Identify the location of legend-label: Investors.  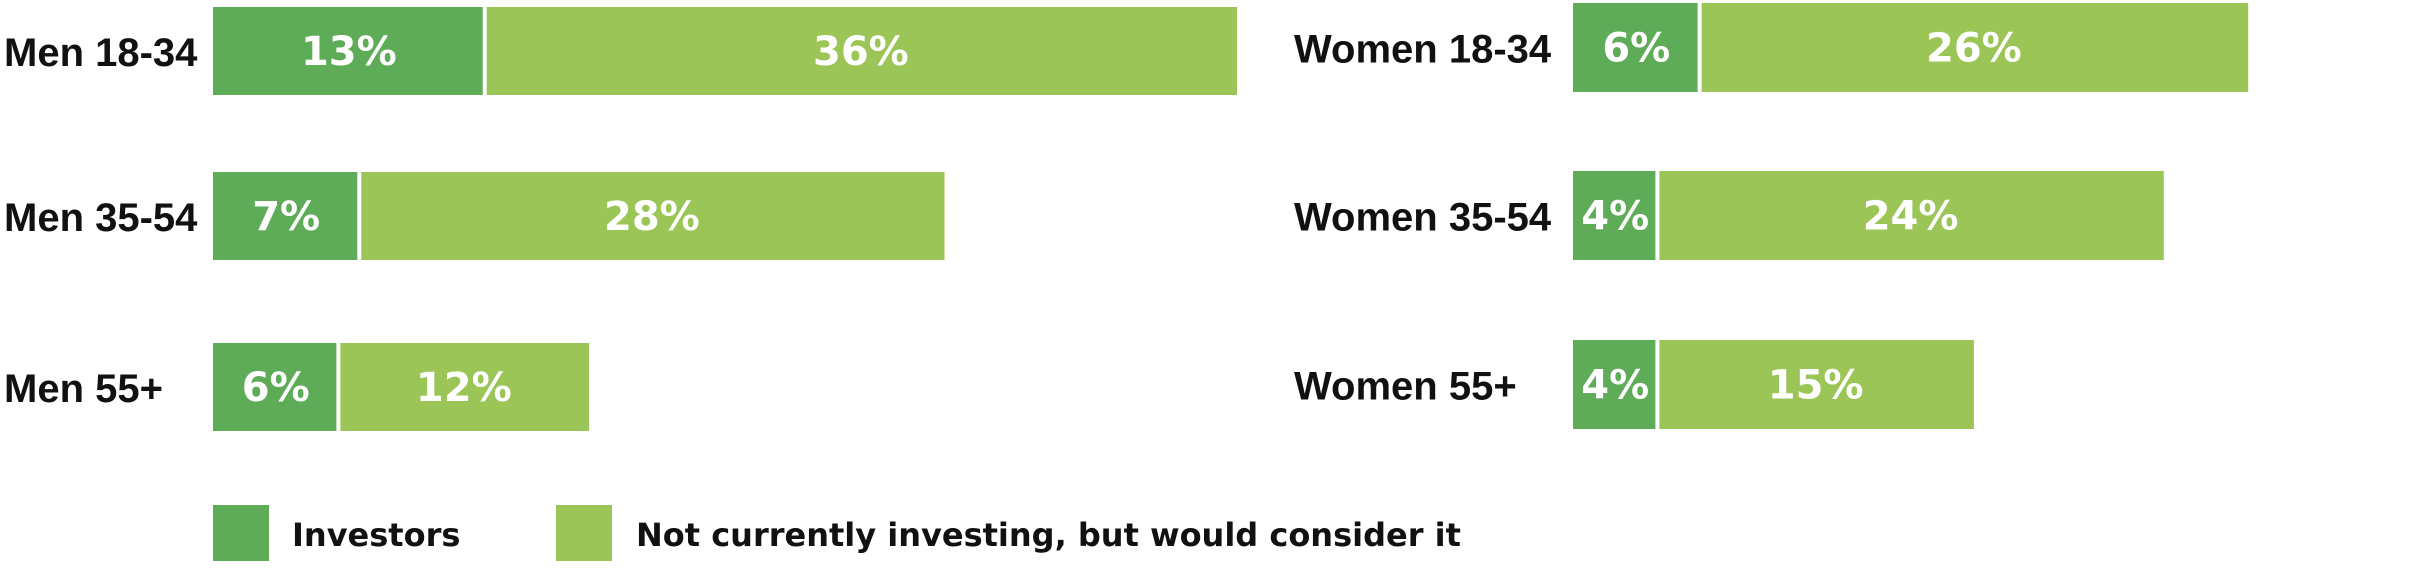
(376, 535).